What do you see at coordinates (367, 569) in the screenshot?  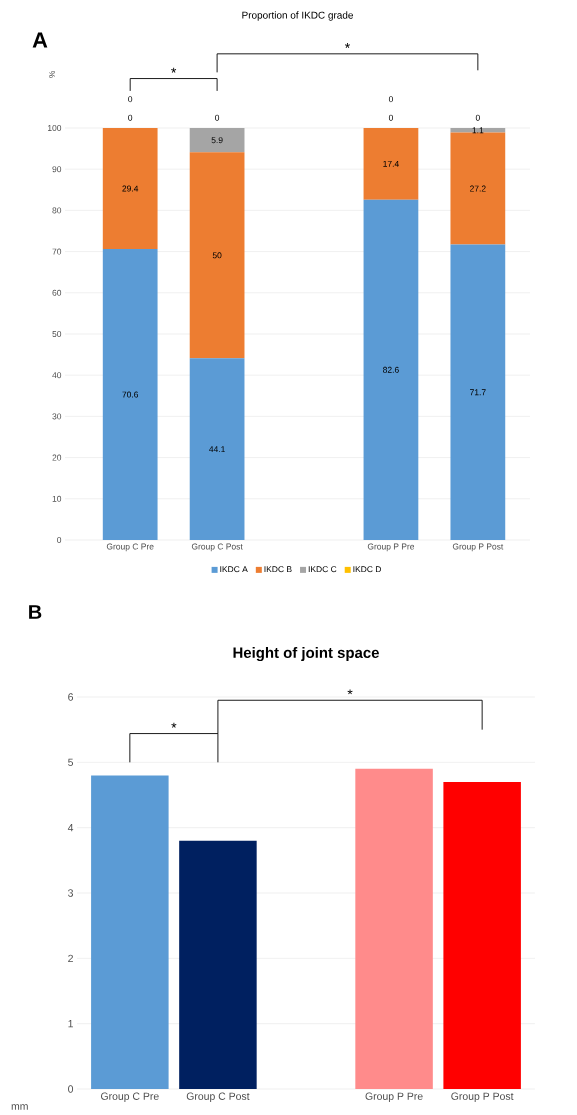 I see `legend-label: IKDC D` at bounding box center [367, 569].